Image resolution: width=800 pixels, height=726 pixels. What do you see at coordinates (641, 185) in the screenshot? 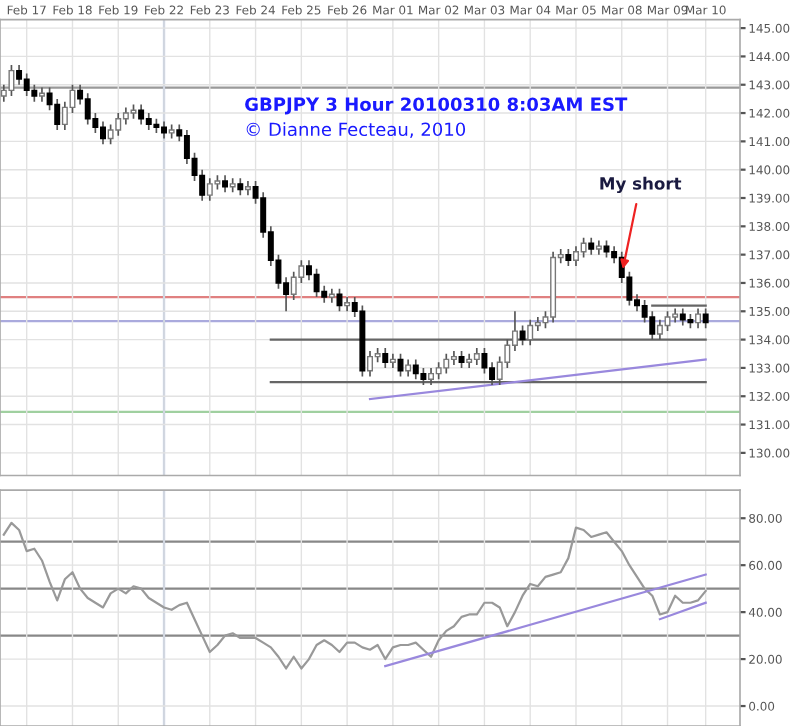
I see `annotation: My short` at bounding box center [641, 185].